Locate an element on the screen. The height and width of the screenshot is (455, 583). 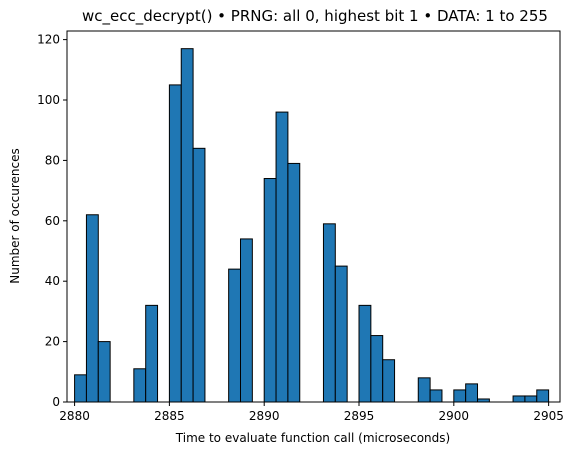
y-tick-label: 0 is located at coordinates (56, 402).